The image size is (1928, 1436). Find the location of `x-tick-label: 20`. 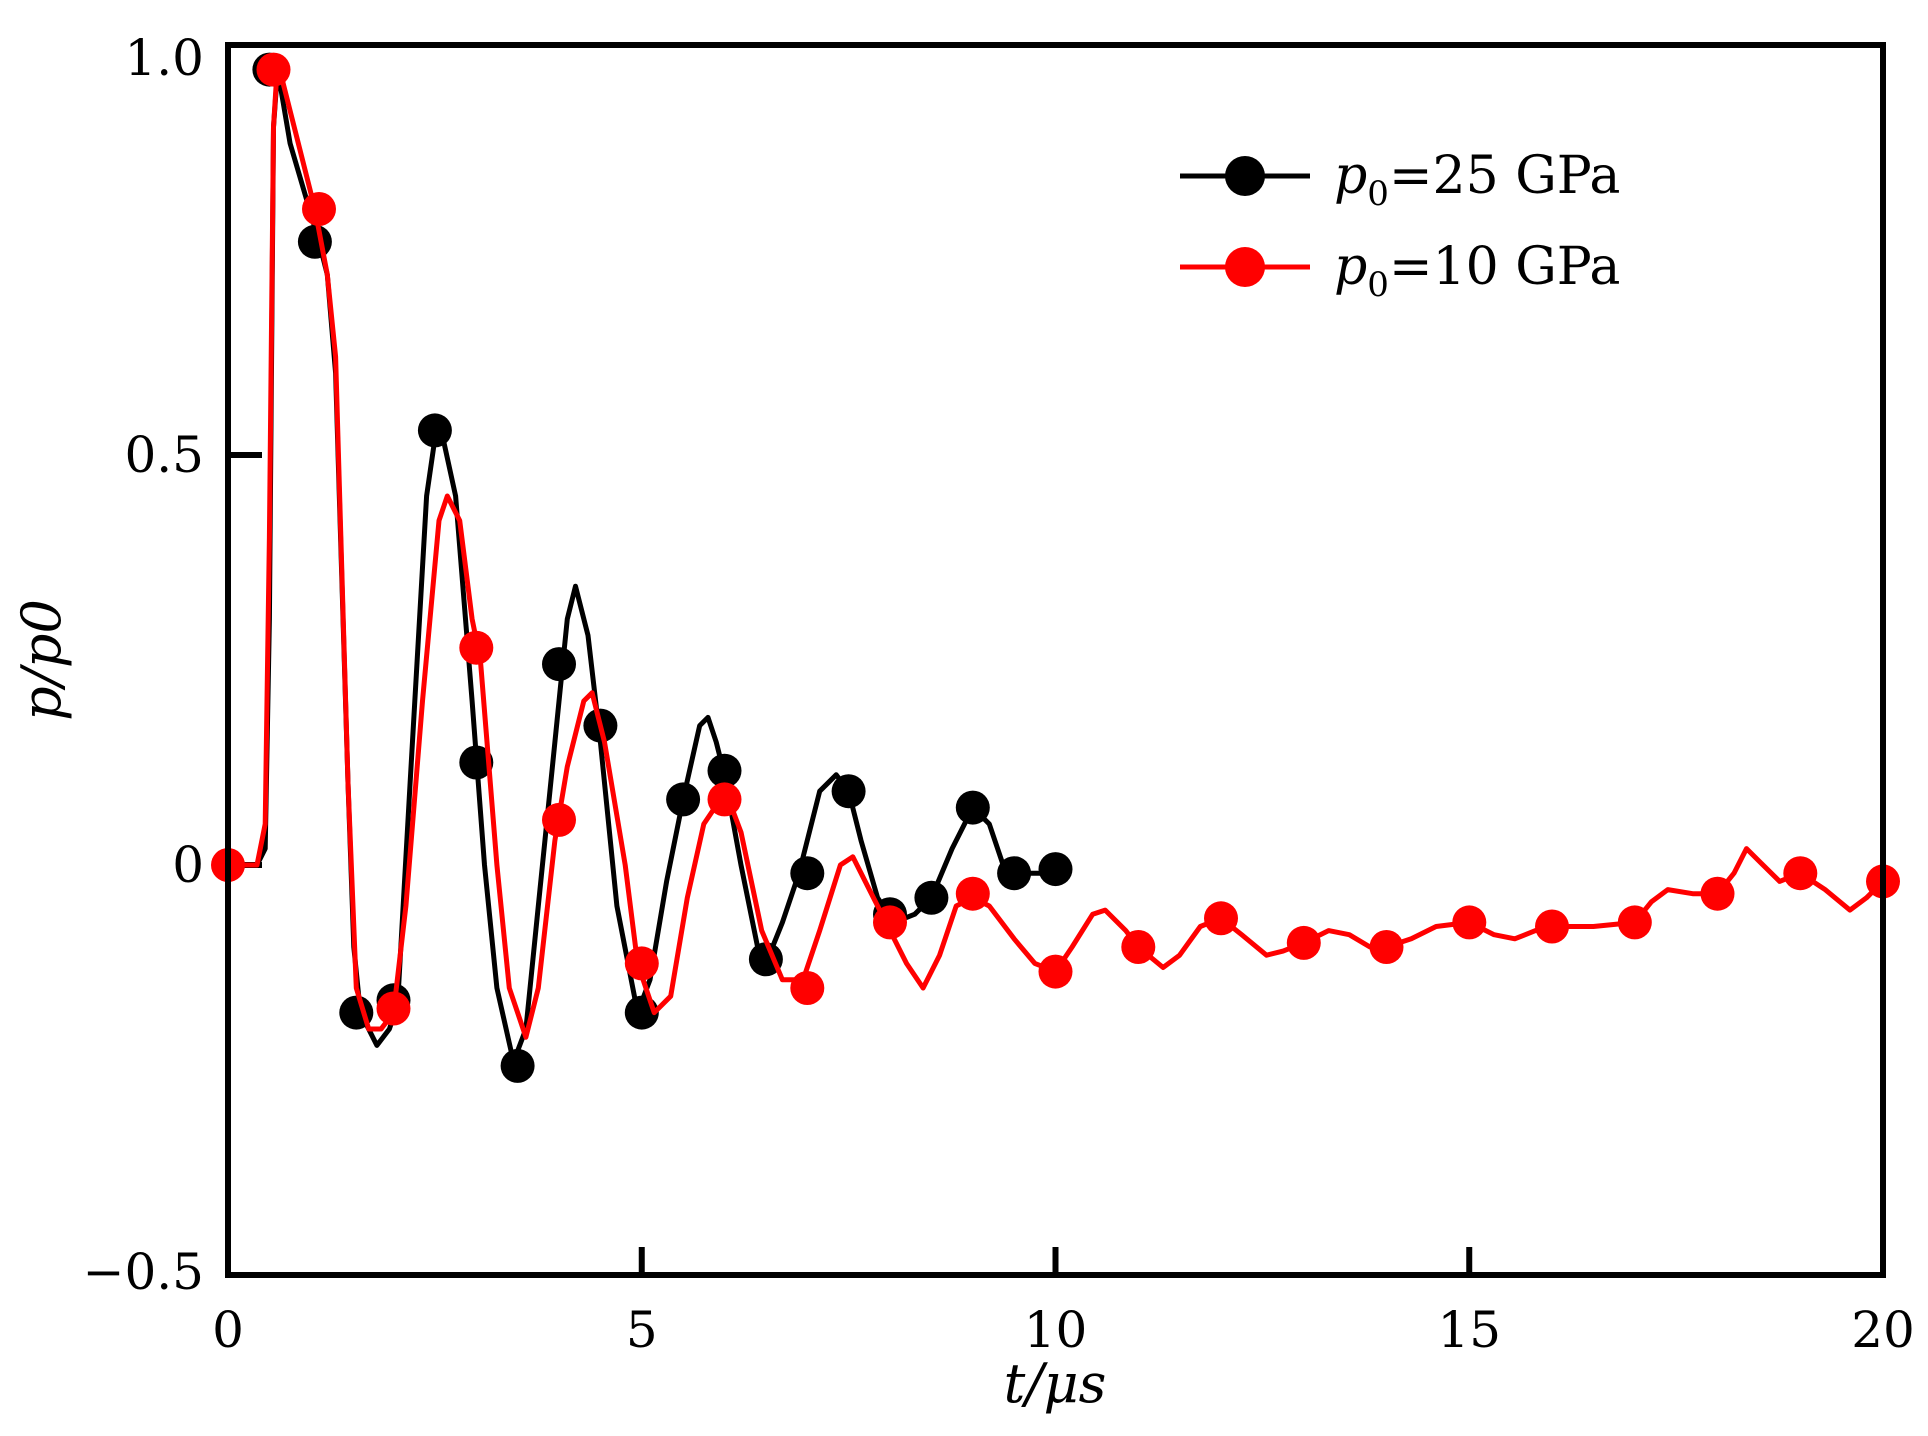

x-tick-label: 20 is located at coordinates (1883, 1330).